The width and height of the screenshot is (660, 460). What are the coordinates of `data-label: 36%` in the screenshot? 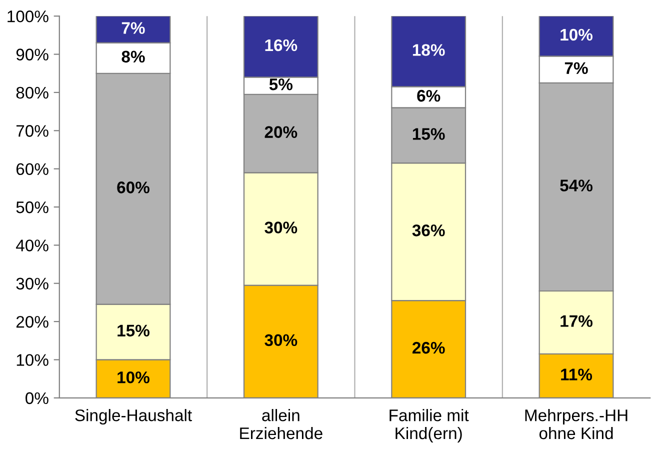 It's located at (428, 230).